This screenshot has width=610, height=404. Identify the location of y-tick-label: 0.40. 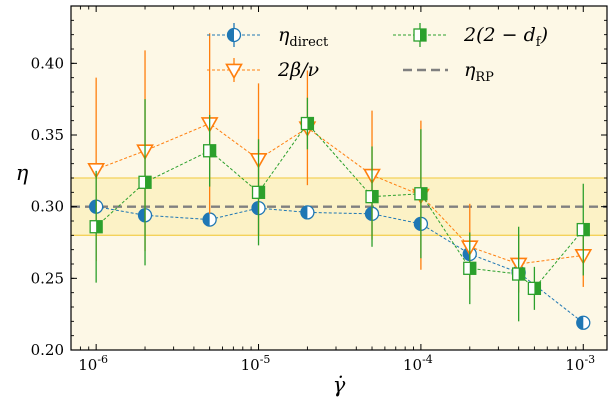
(47, 63).